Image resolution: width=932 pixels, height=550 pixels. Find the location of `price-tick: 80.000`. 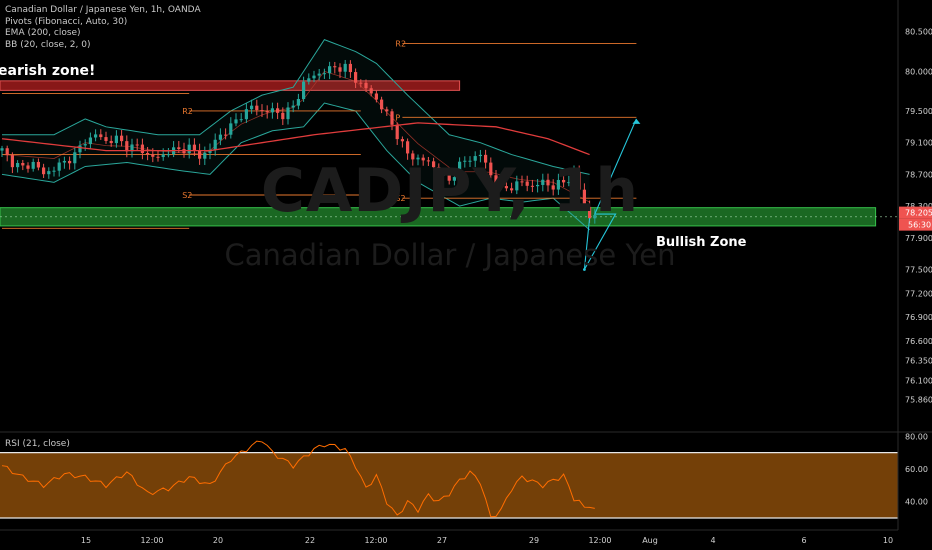

price-tick: 80.000 is located at coordinates (918, 71).